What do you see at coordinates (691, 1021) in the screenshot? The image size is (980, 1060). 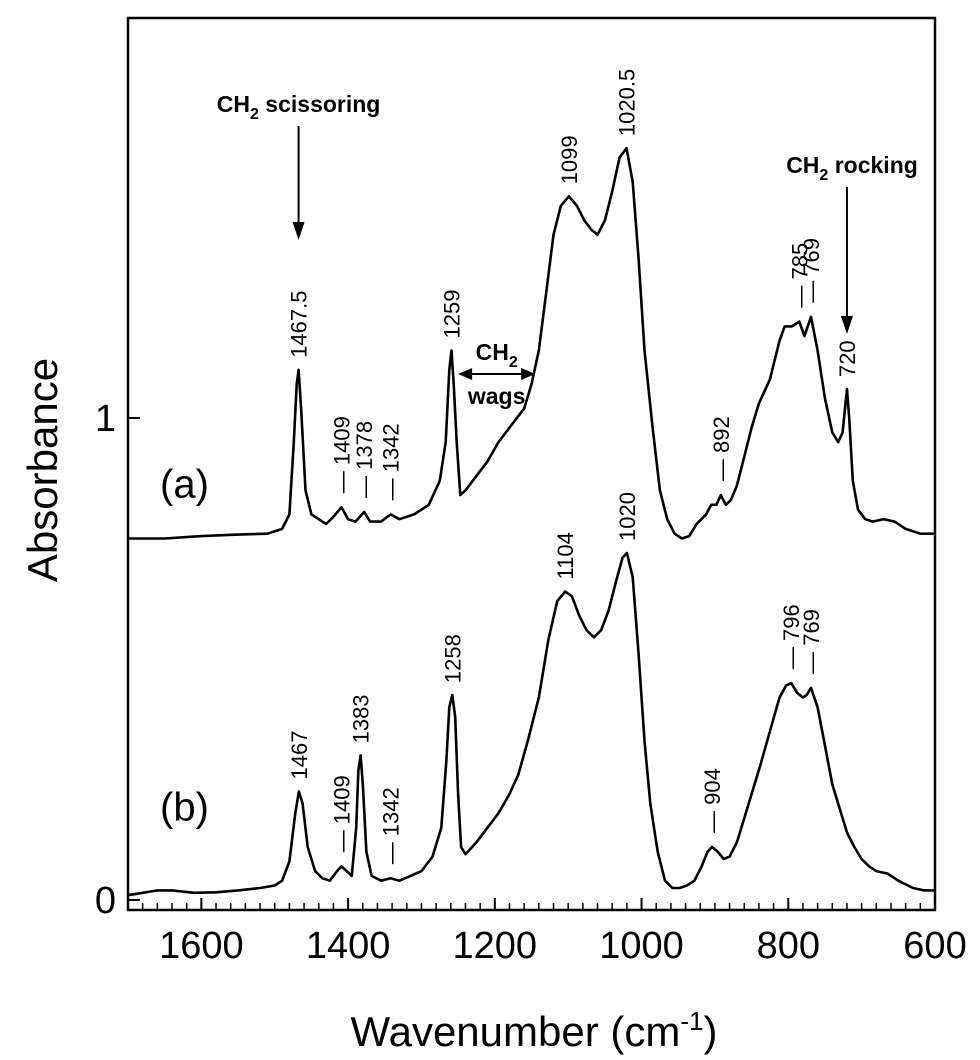 I see `x-axis-title-sup: -1` at bounding box center [691, 1021].